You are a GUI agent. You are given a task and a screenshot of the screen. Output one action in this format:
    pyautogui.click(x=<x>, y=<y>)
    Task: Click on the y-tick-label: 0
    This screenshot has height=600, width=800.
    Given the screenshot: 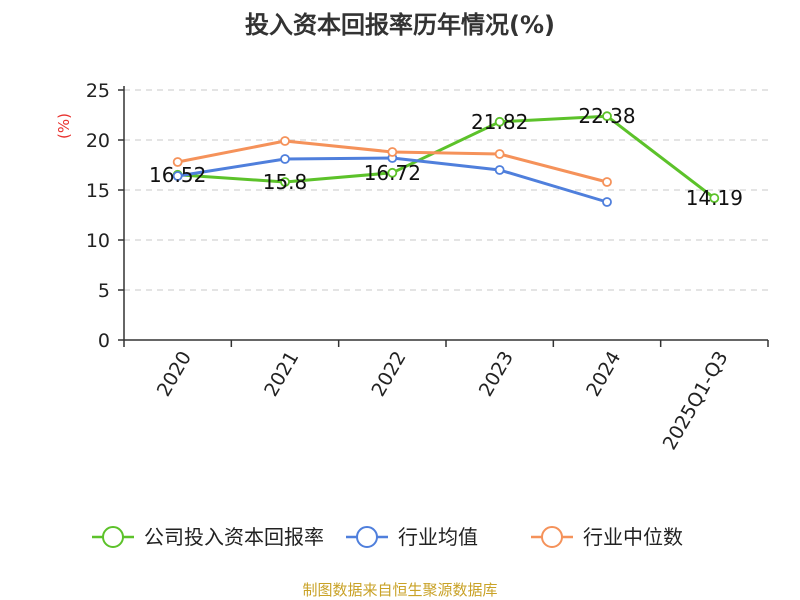 What is the action you would take?
    pyautogui.click(x=104, y=341)
    